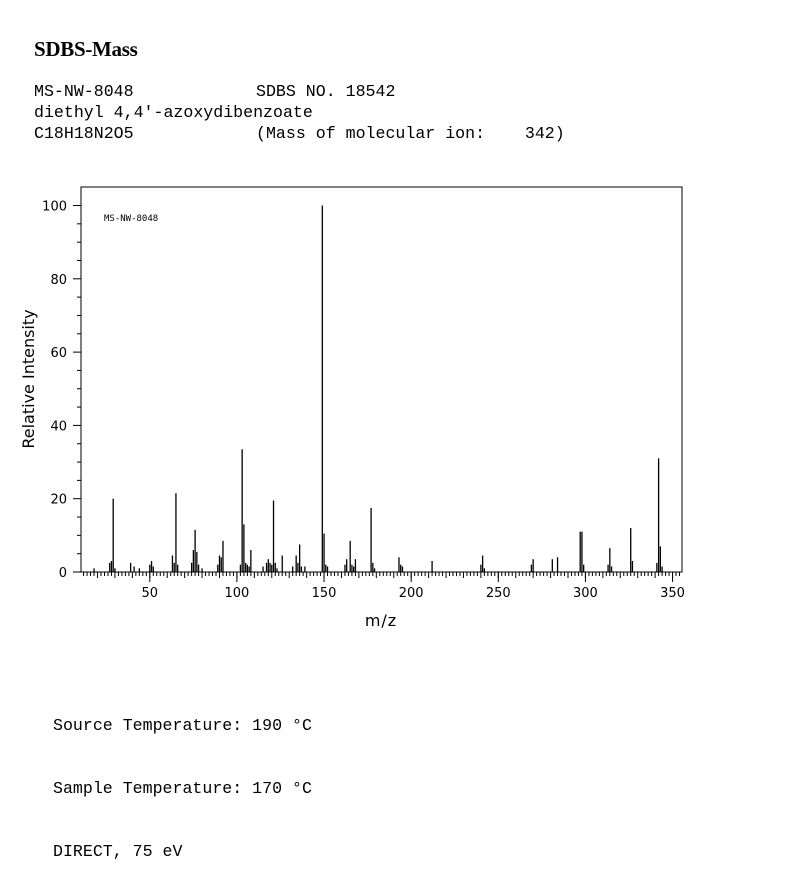  What do you see at coordinates (58, 280) in the screenshot?
I see `y-tick-label: 80` at bounding box center [58, 280].